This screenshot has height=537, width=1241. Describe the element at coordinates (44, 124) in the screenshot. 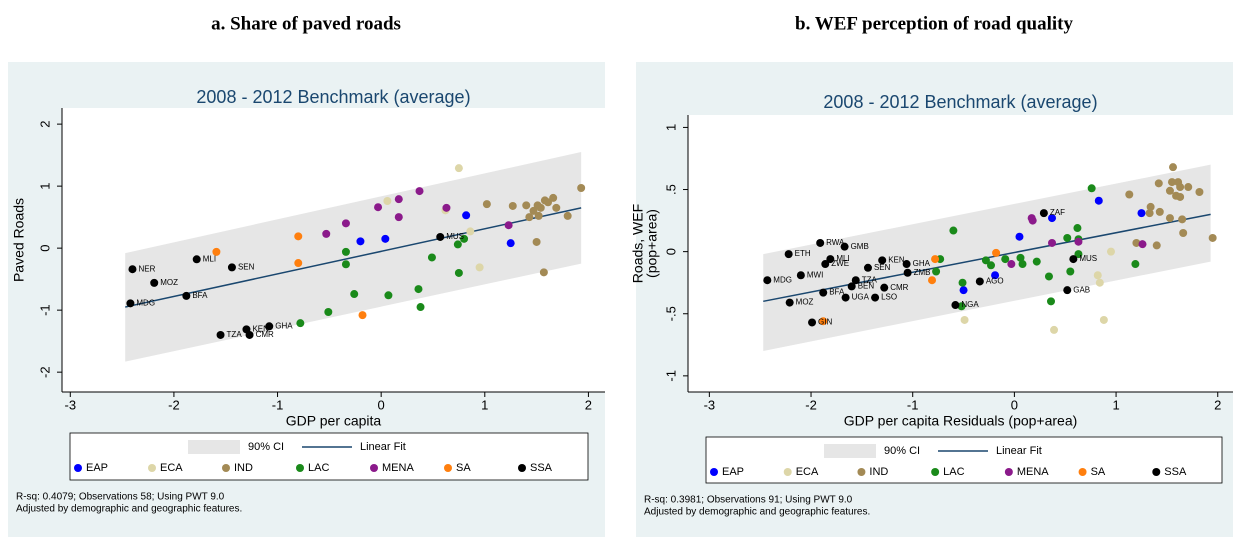

I see `y-tick-label: 2` at that location.